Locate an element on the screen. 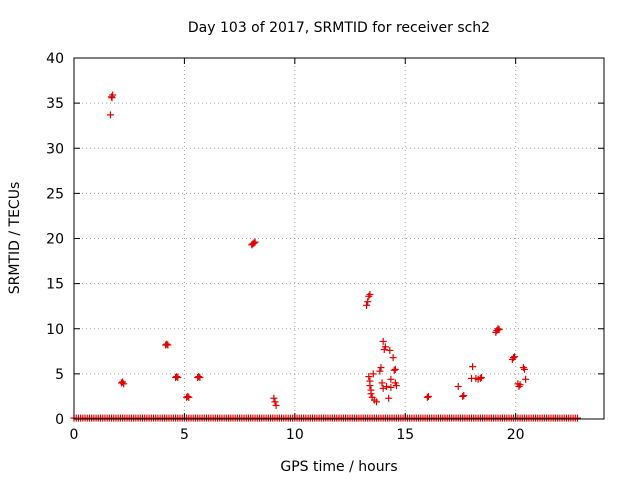 This screenshot has height=480, width=640. x-axis-label: GPS time / hours is located at coordinates (338, 467).